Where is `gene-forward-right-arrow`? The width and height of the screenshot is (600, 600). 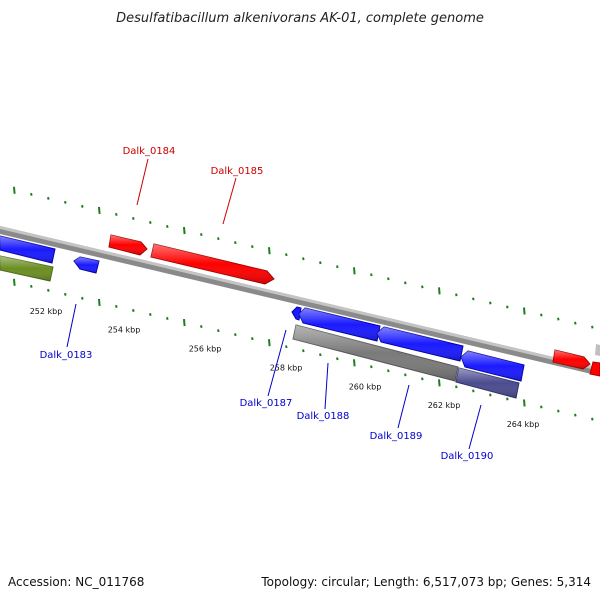 gene-forward-right-arrow is located at coordinates (571, 359).